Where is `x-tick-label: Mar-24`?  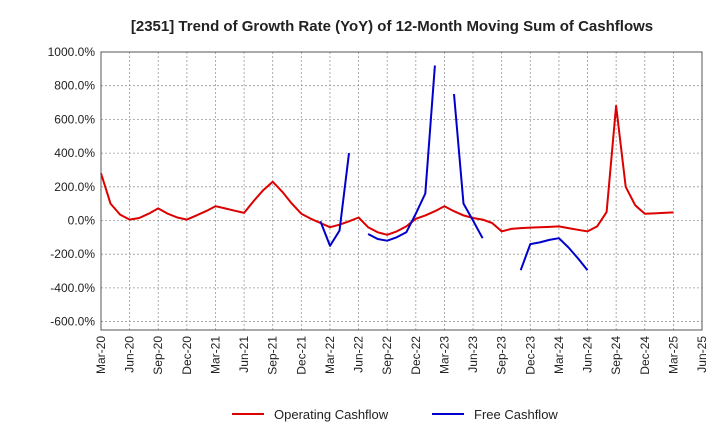 x-tick-label: Mar-24 is located at coordinates (559, 355).